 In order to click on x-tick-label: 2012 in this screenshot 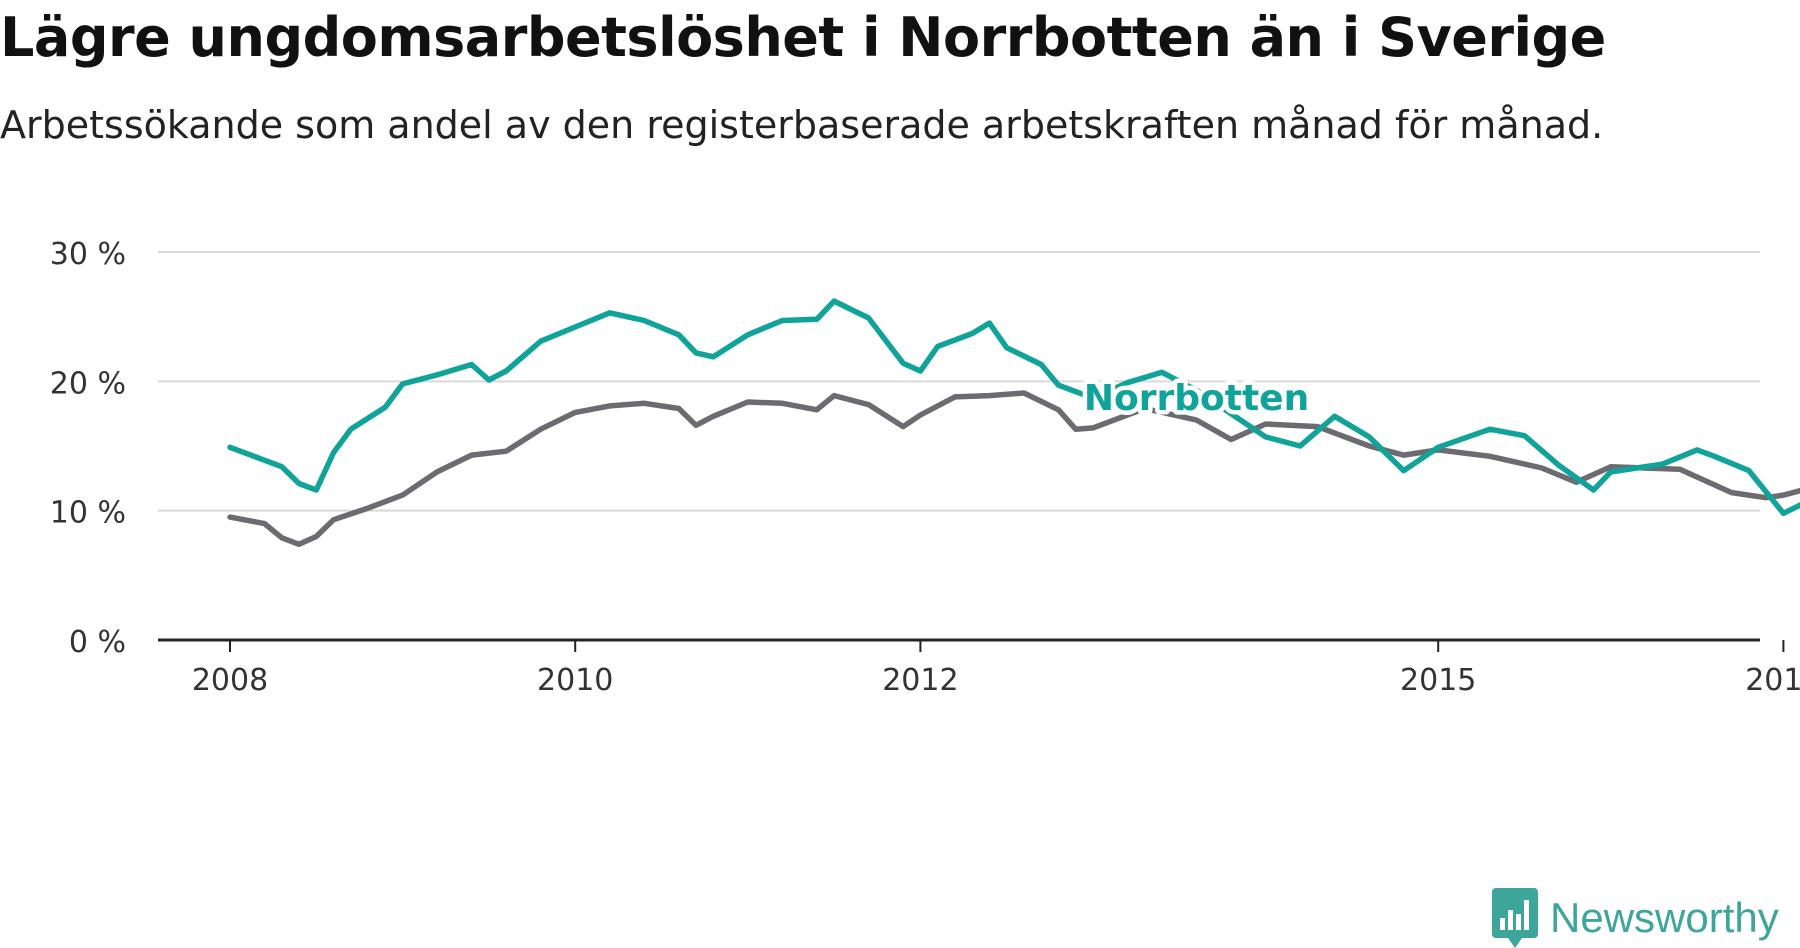, I will do `click(920, 680)`.